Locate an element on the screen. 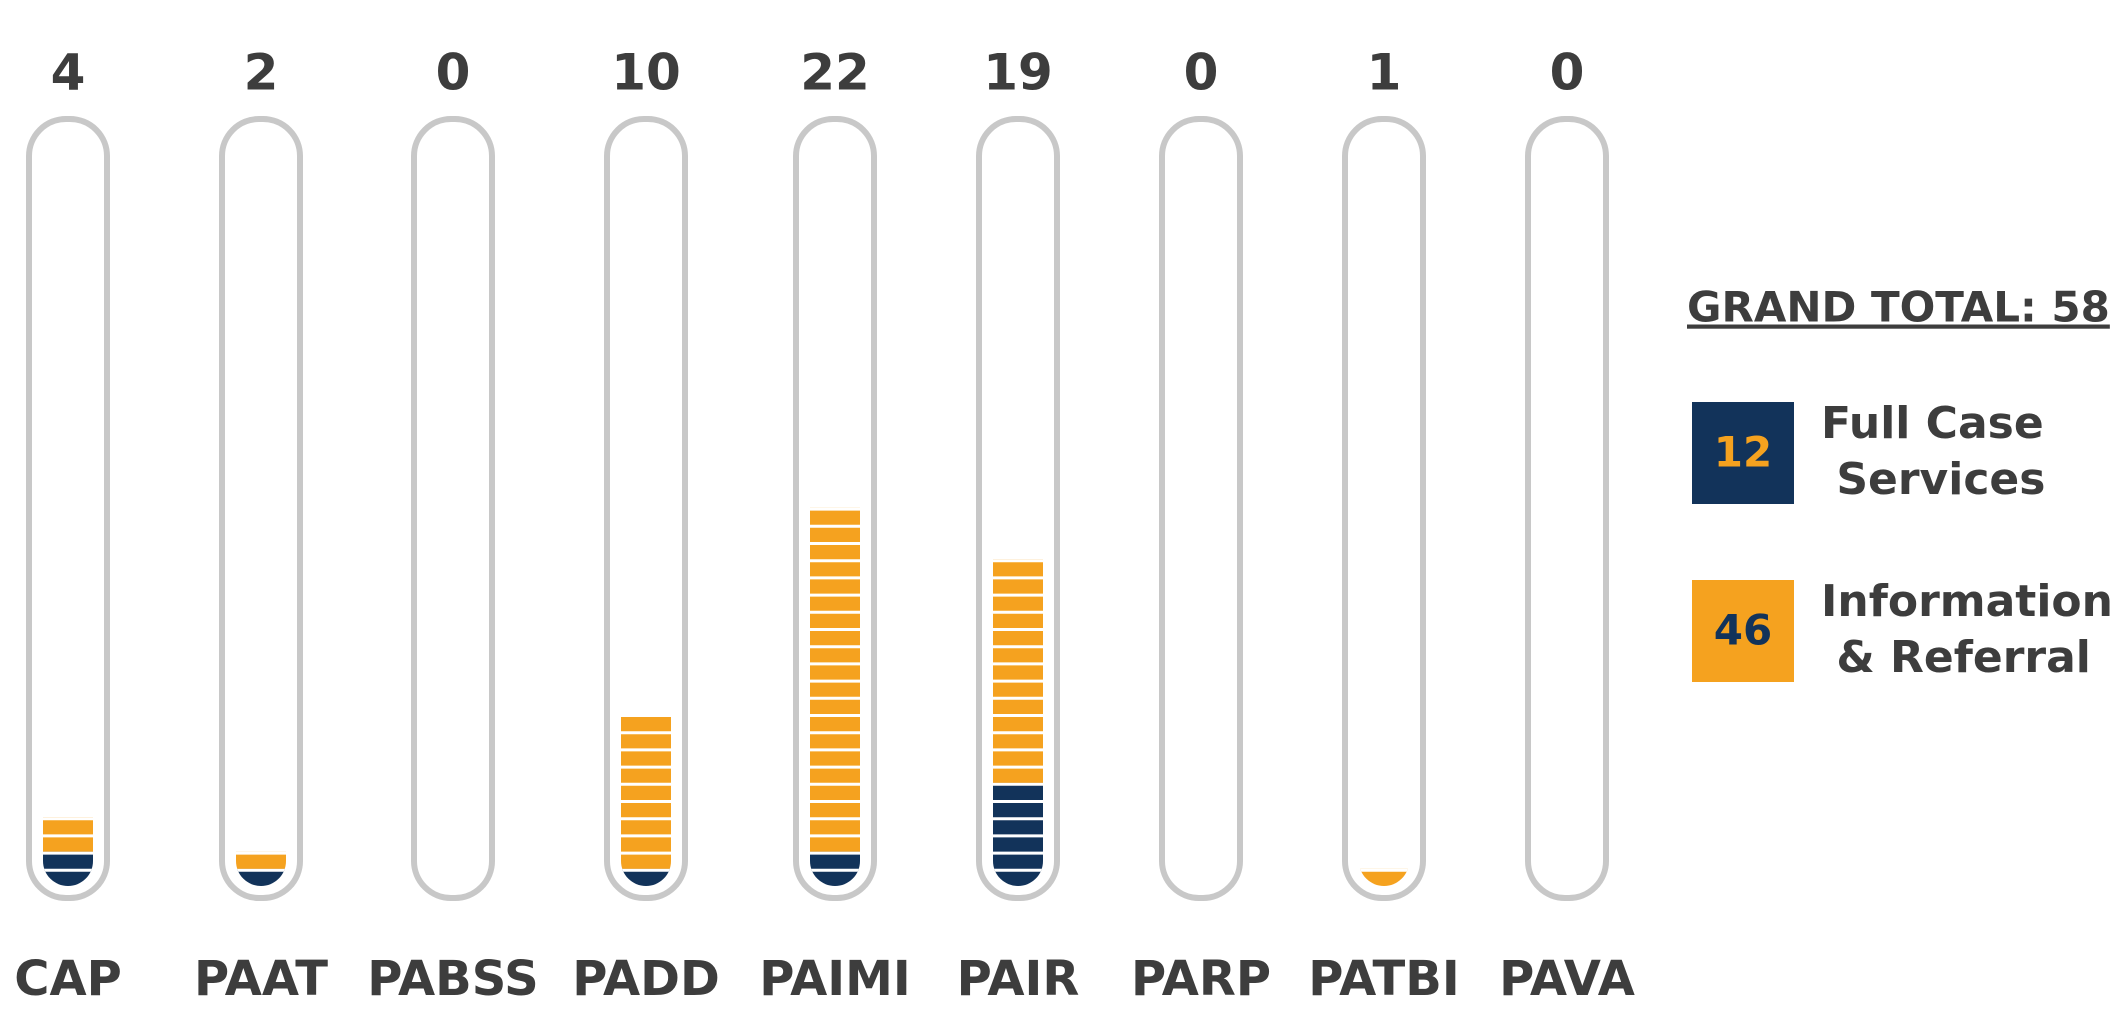 Image resolution: width=2128 pixels, height=1027 pixels. x-tick-label: PATBI is located at coordinates (1383, 979).